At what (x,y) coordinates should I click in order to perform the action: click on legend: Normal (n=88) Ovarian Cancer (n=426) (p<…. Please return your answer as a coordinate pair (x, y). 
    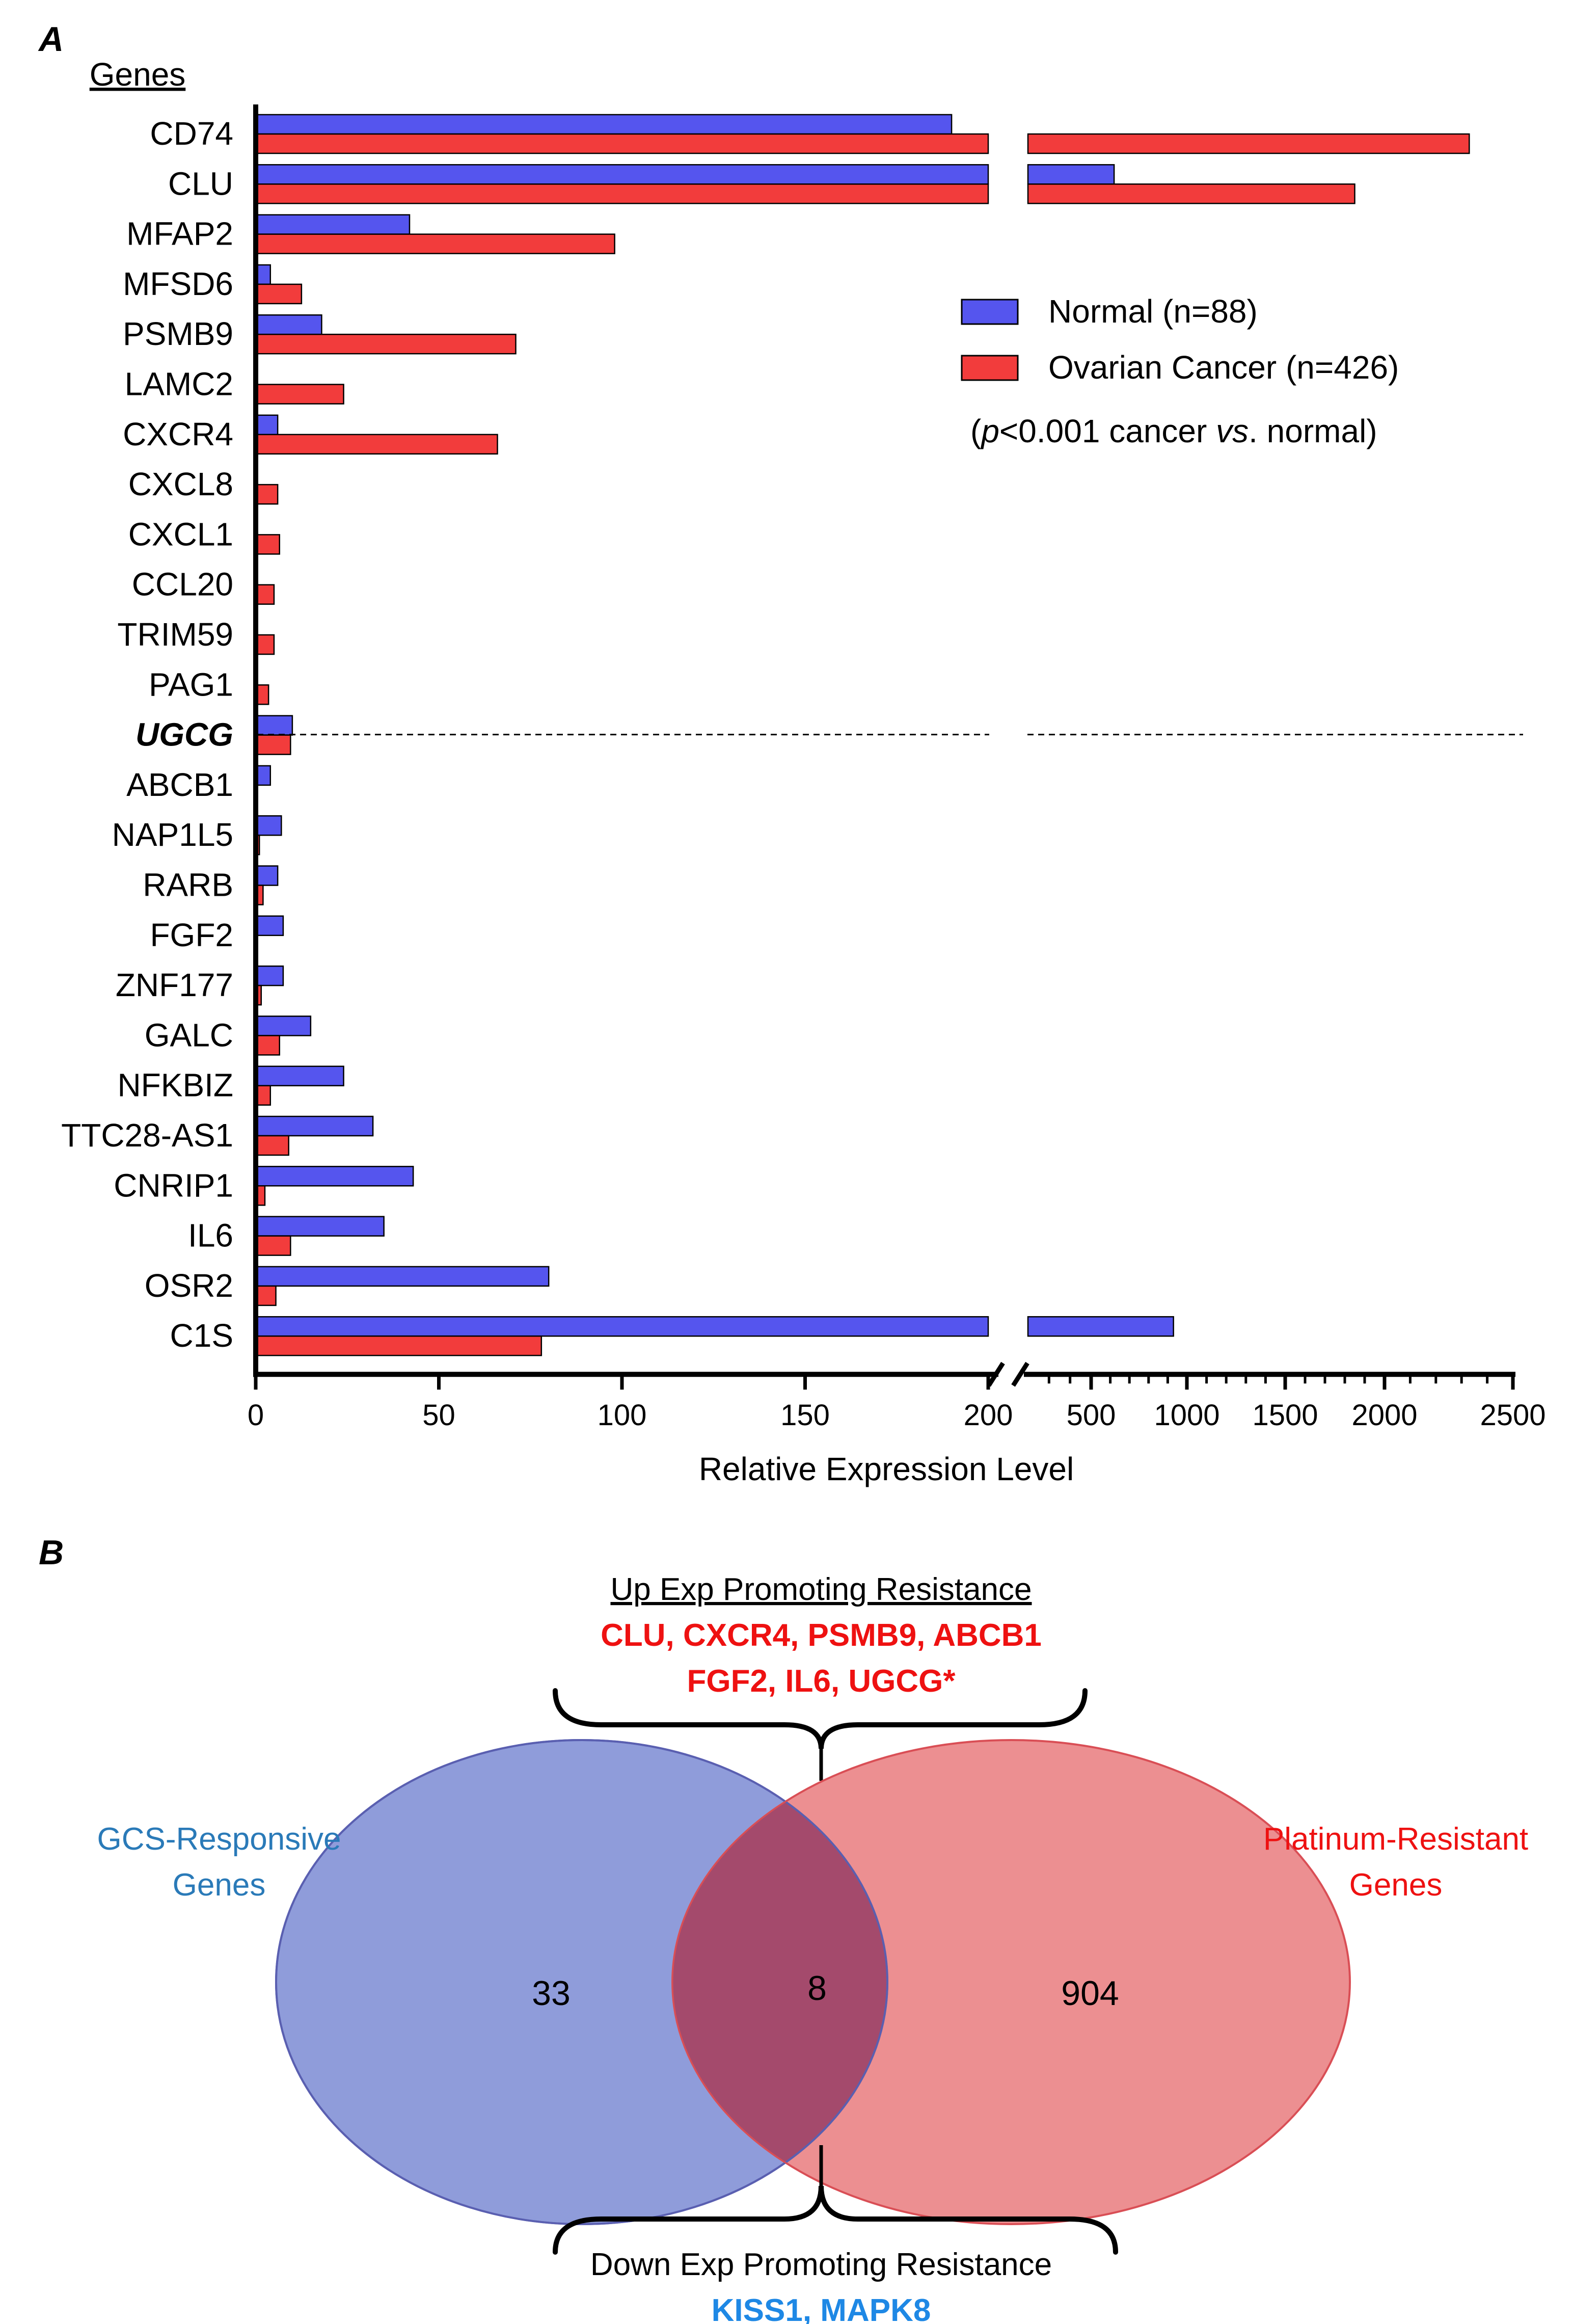
    Looking at the image, I should click on (1180, 371).